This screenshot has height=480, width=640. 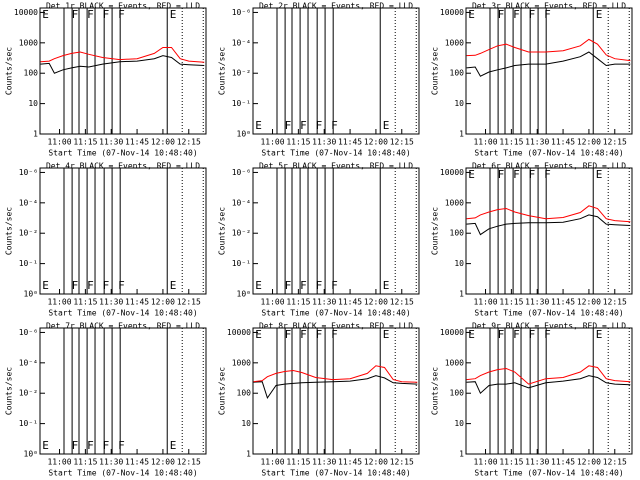 What do you see at coordinates (123, 6) in the screenshot?
I see `chart-title: Det 1r BLACK = Events, RED = LLD` at bounding box center [123, 6].